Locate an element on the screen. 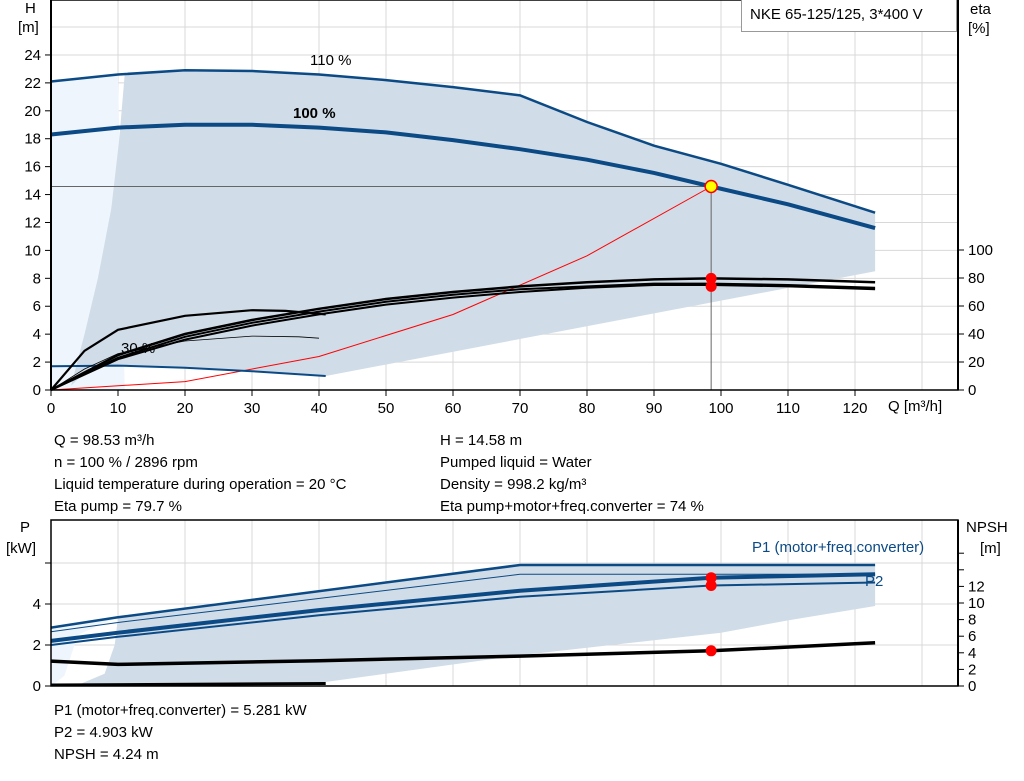 The height and width of the screenshot is (781, 1024). q-tick-label: 110 is located at coordinates (788, 408).